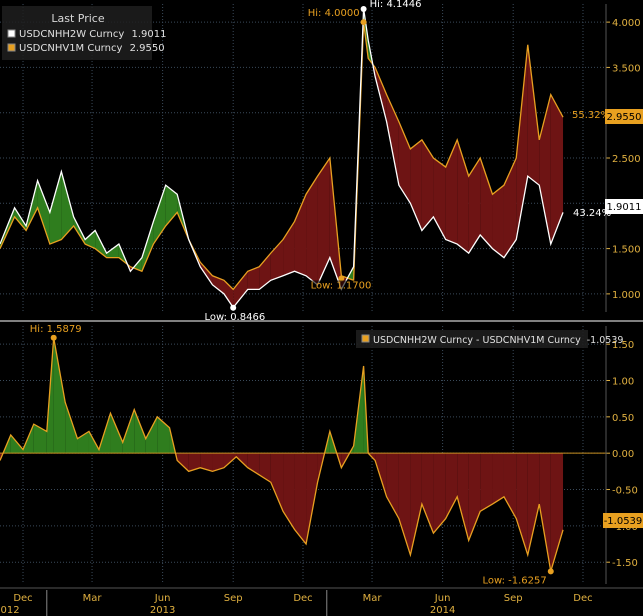 This screenshot has width=643, height=616. Describe the element at coordinates (147, 48) in the screenshot. I see `legend-entry-2-value: 2.9550` at that location.